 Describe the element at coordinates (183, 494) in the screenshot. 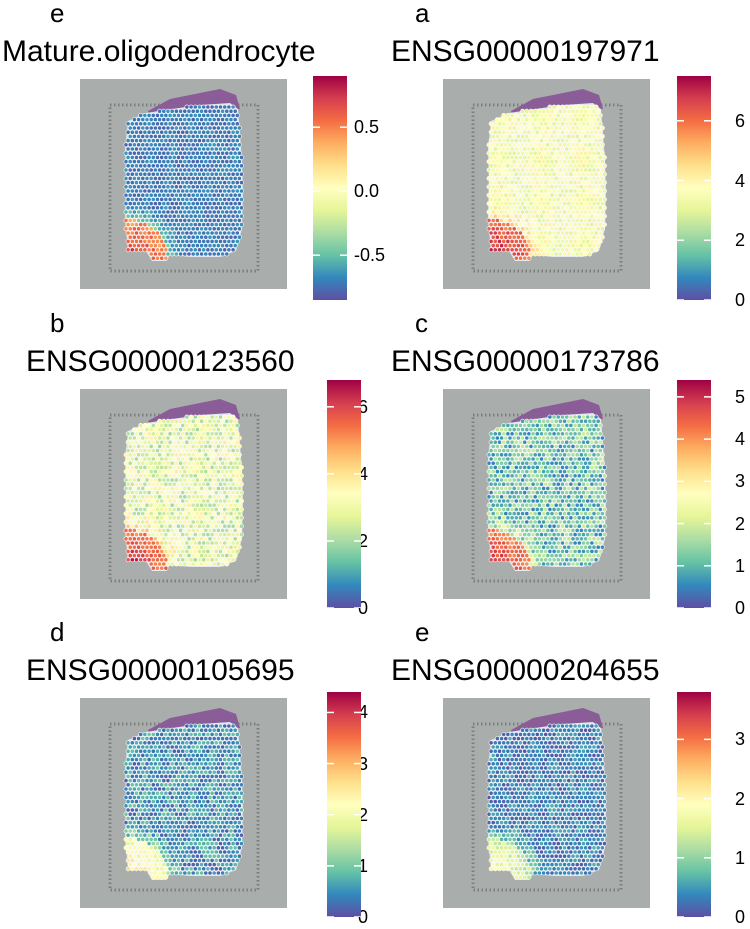

I see `spatial-map` at that location.